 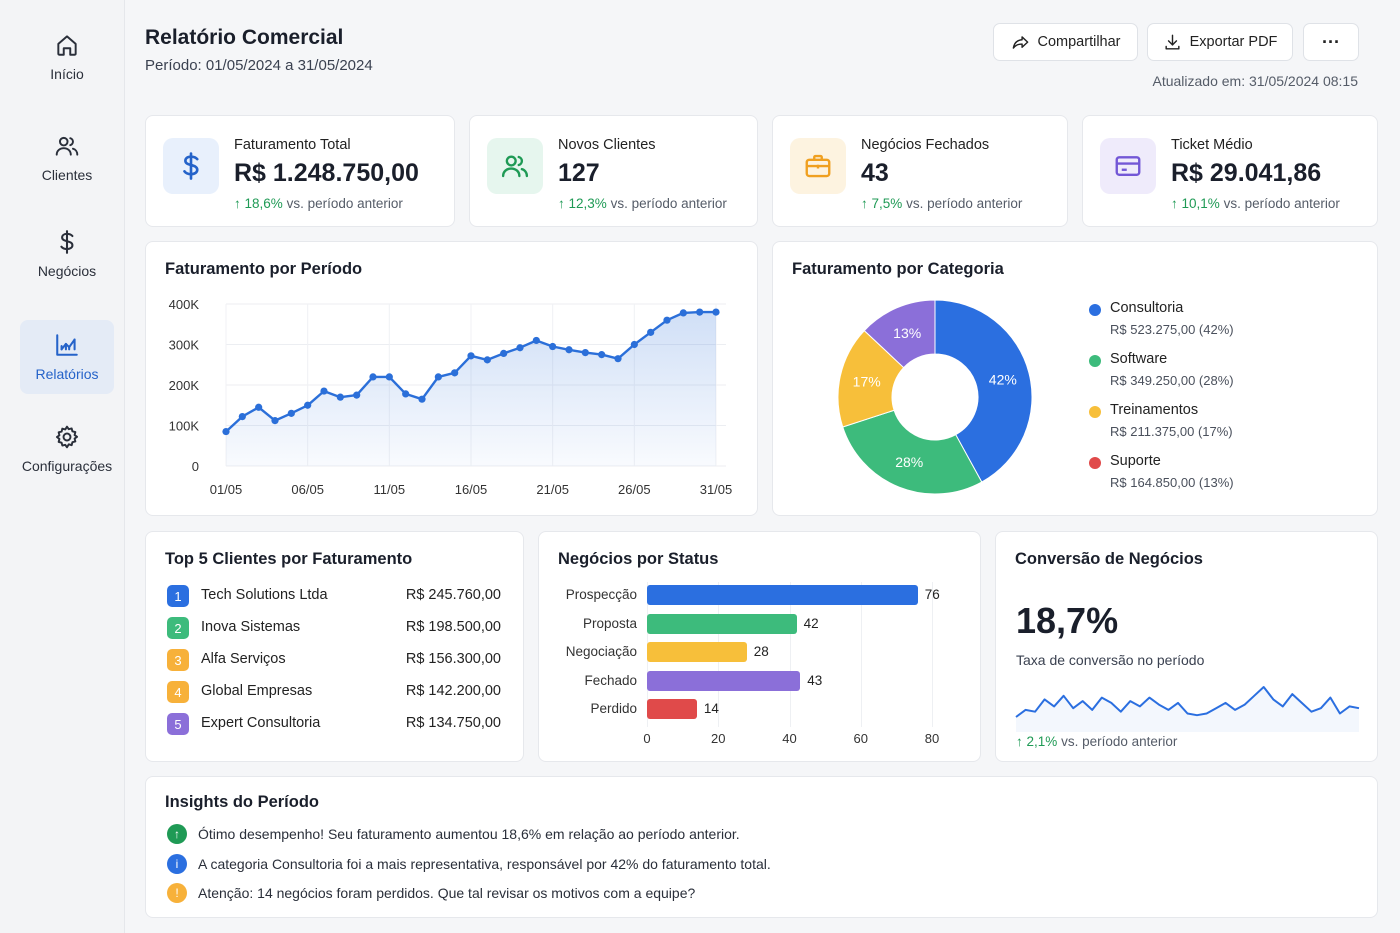 What do you see at coordinates (67, 74) in the screenshot?
I see `sidebar-item-label: Início` at bounding box center [67, 74].